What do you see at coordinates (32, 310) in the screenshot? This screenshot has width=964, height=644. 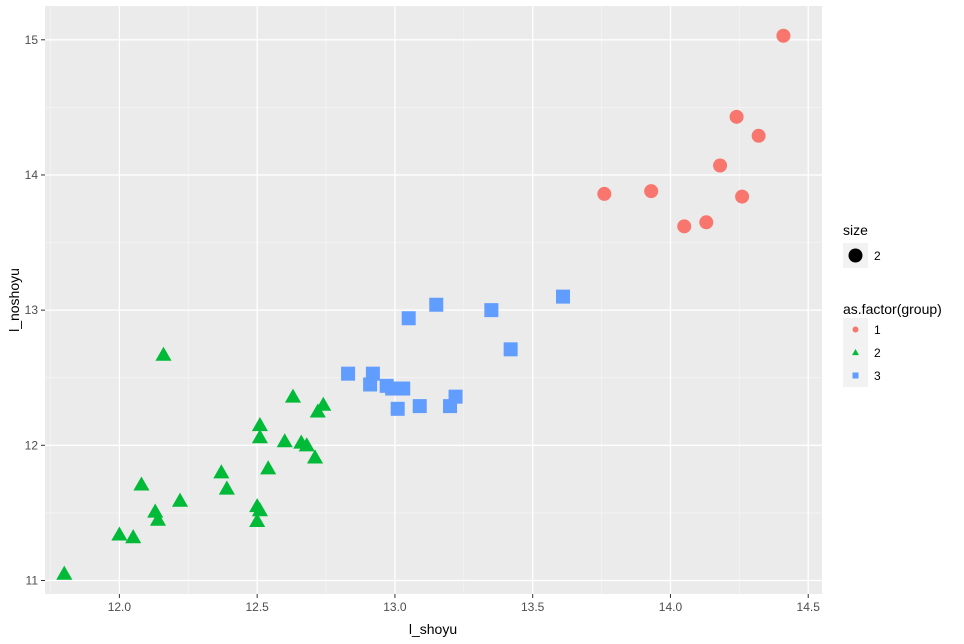 I see `y-tick-label: 13` at bounding box center [32, 310].